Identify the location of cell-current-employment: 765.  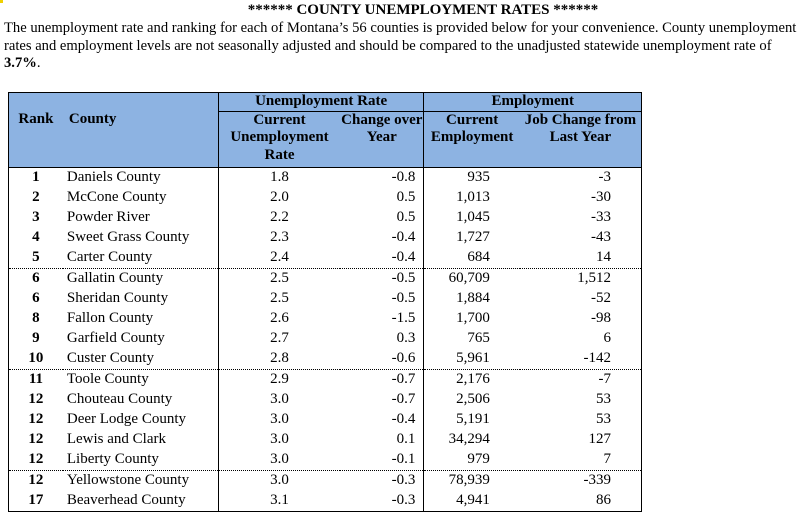
(471, 338).